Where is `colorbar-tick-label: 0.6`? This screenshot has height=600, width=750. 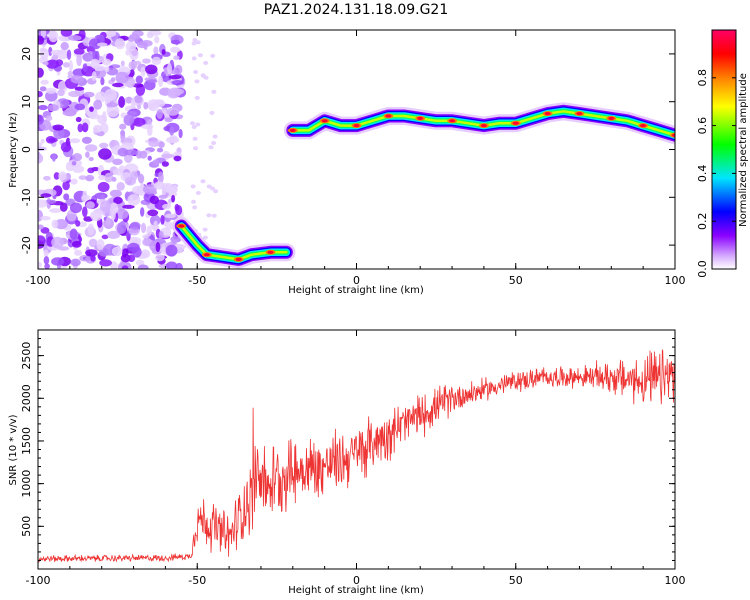
colorbar-tick-label: 0.6 is located at coordinates (702, 126).